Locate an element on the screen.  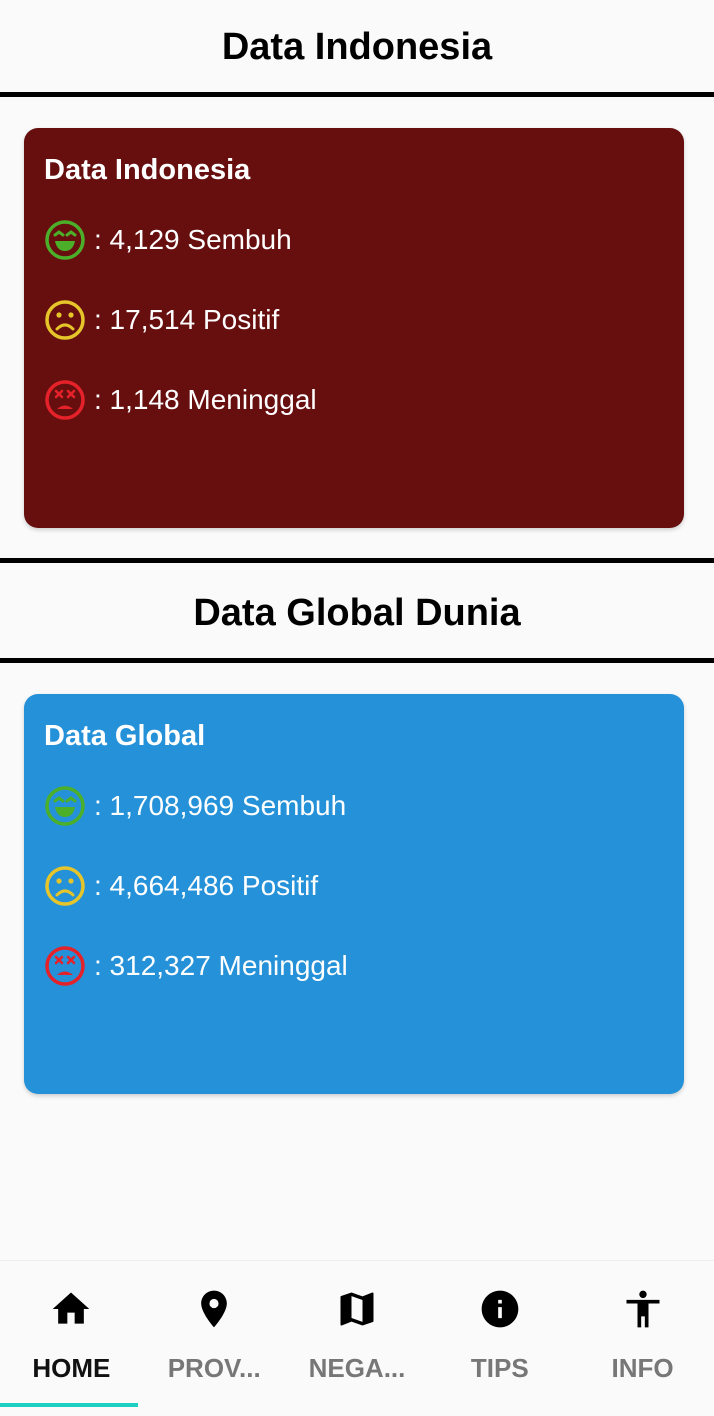
card-title: Data Indonesia is located at coordinates (147, 170).